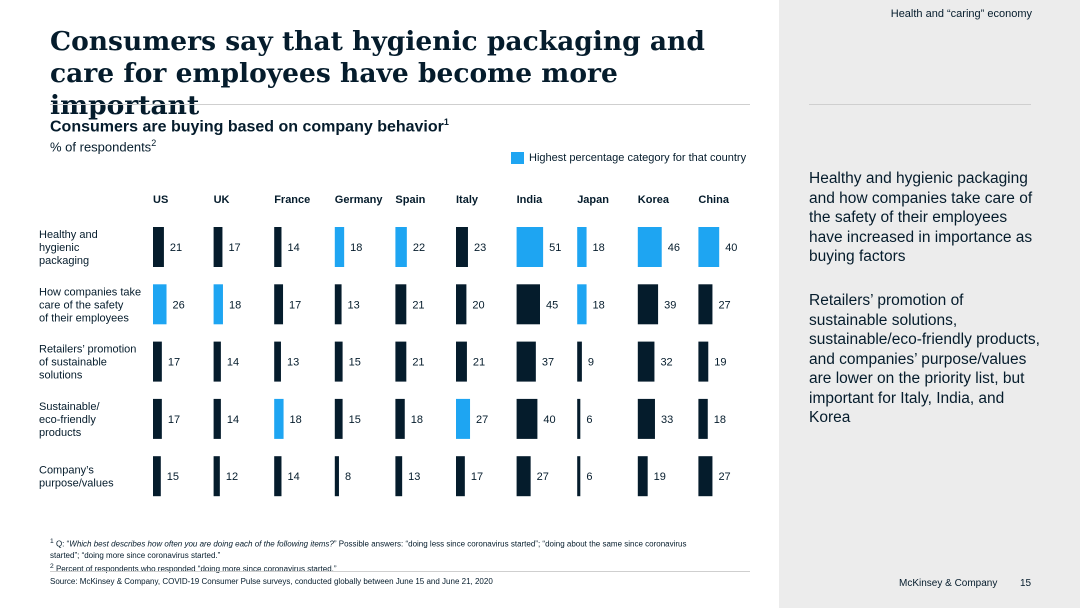 The image size is (1080, 608). Describe the element at coordinates (654, 200) in the screenshot. I see `panel-label: Korea` at that location.